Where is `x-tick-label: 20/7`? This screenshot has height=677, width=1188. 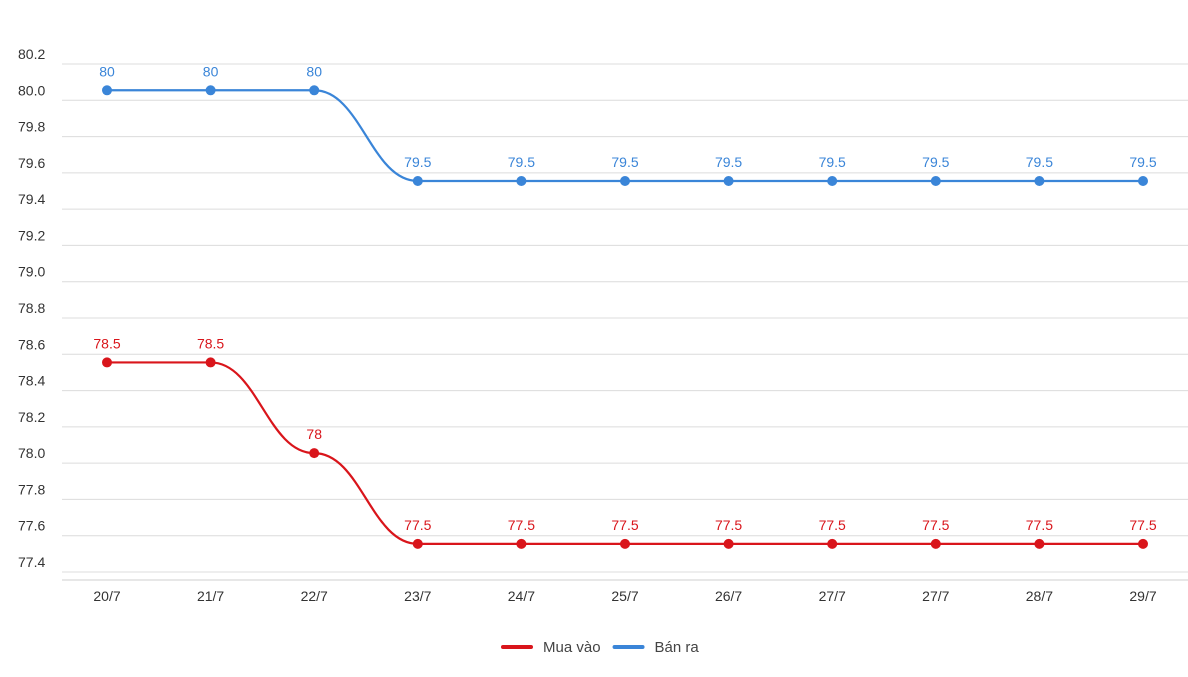 x-tick-label: 20/7 is located at coordinates (106, 596).